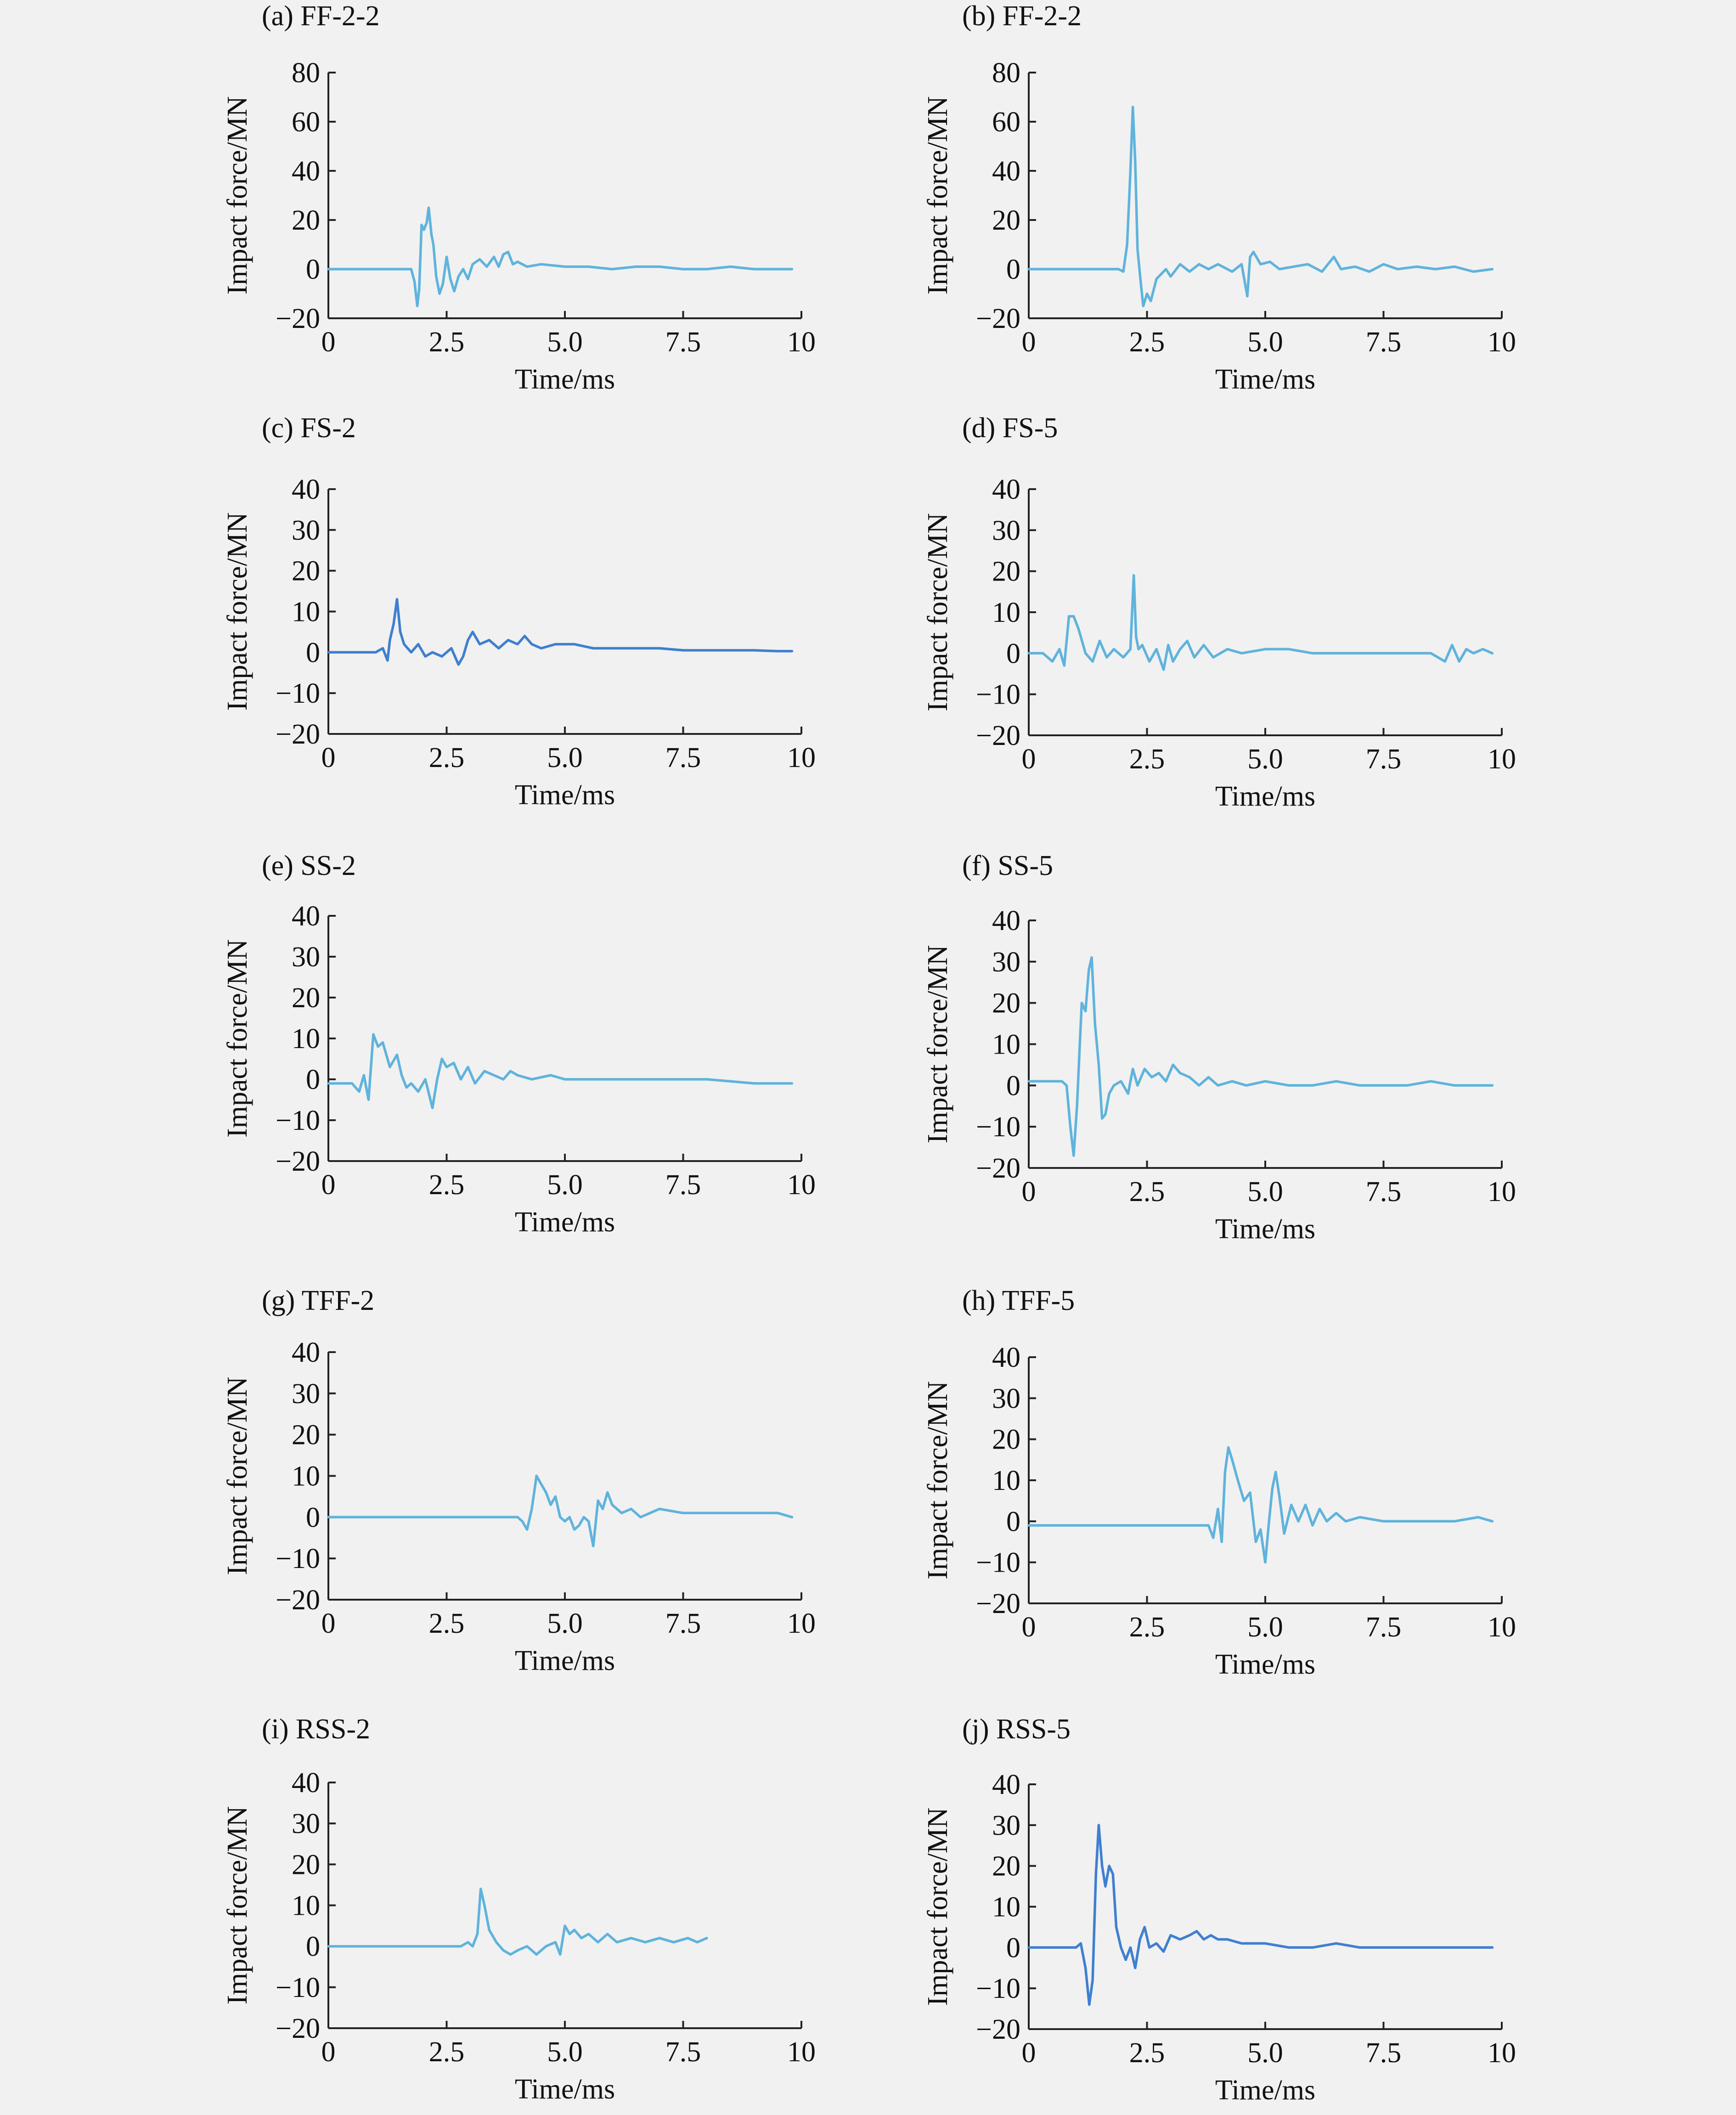 This screenshot has height=2115, width=1736. Describe the element at coordinates (1022, 16) in the screenshot. I see `panel-title: (b) FF-2-2` at that location.